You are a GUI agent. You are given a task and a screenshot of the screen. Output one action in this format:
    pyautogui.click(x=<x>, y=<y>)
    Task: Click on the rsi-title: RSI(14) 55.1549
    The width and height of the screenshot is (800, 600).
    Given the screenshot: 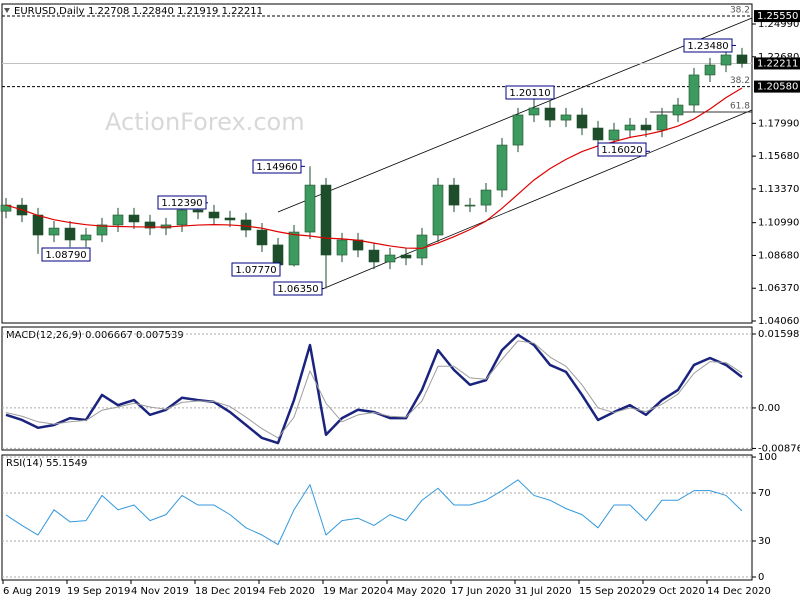 What is the action you would take?
    pyautogui.click(x=46, y=463)
    